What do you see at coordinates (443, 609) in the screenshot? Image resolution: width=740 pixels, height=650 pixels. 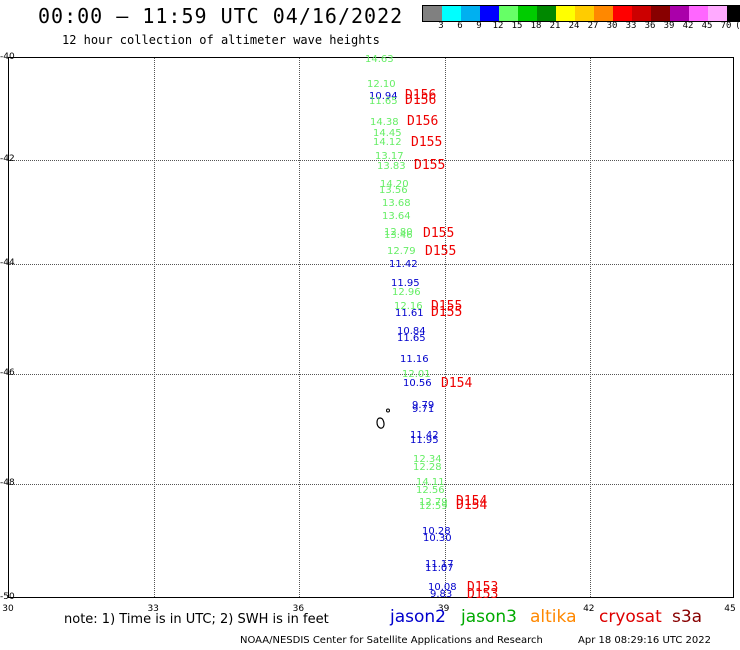 I see `longitude-tick-label: 39` at bounding box center [443, 609].